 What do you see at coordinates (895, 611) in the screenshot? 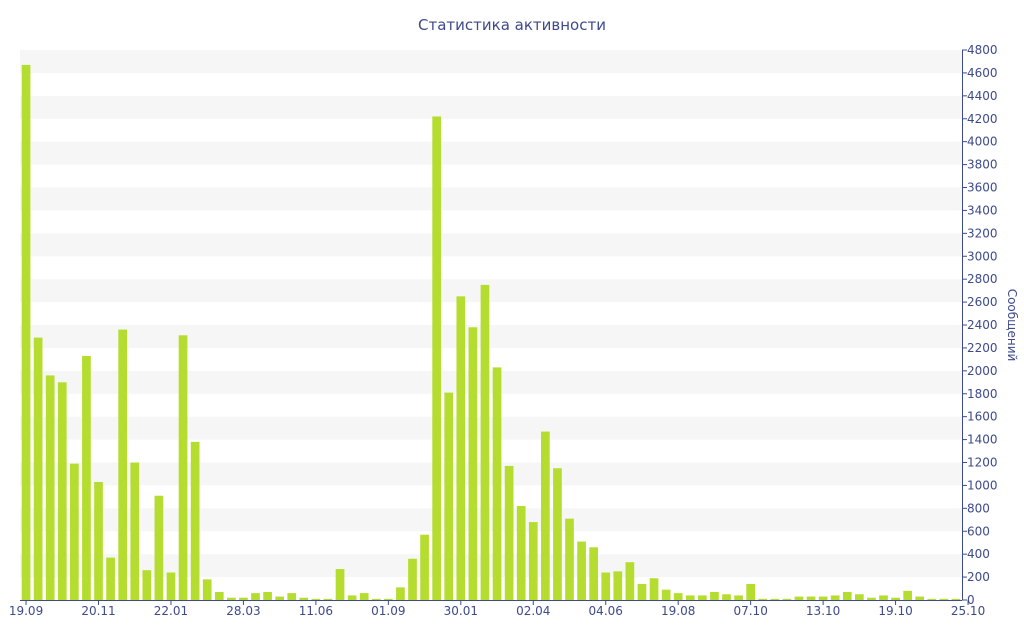
I see `x-tick-label: 19.10` at bounding box center [895, 611].